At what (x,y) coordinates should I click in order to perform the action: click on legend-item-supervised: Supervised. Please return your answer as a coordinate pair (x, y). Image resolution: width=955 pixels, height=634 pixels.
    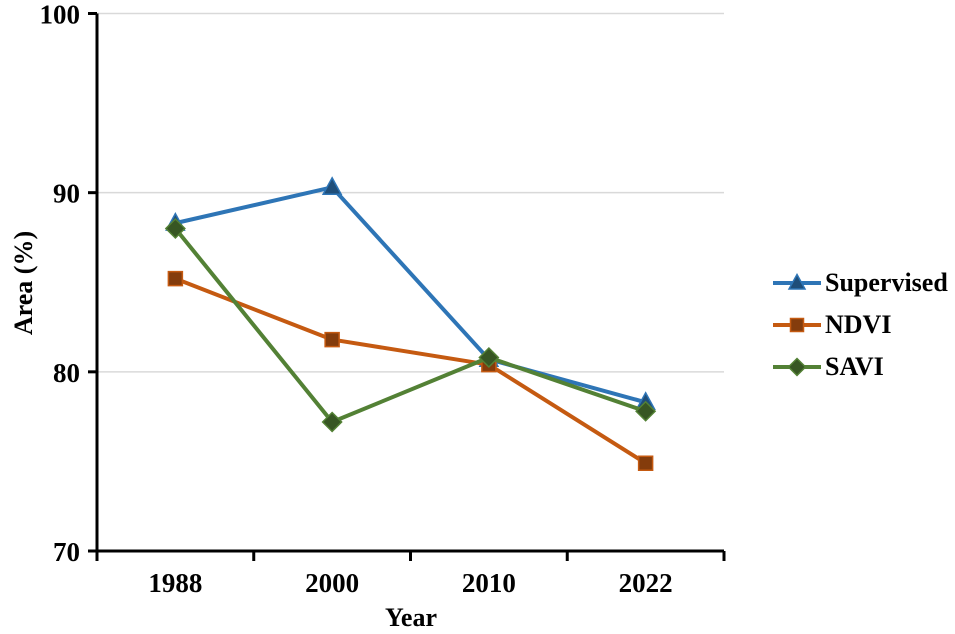
    Looking at the image, I should click on (860, 283).